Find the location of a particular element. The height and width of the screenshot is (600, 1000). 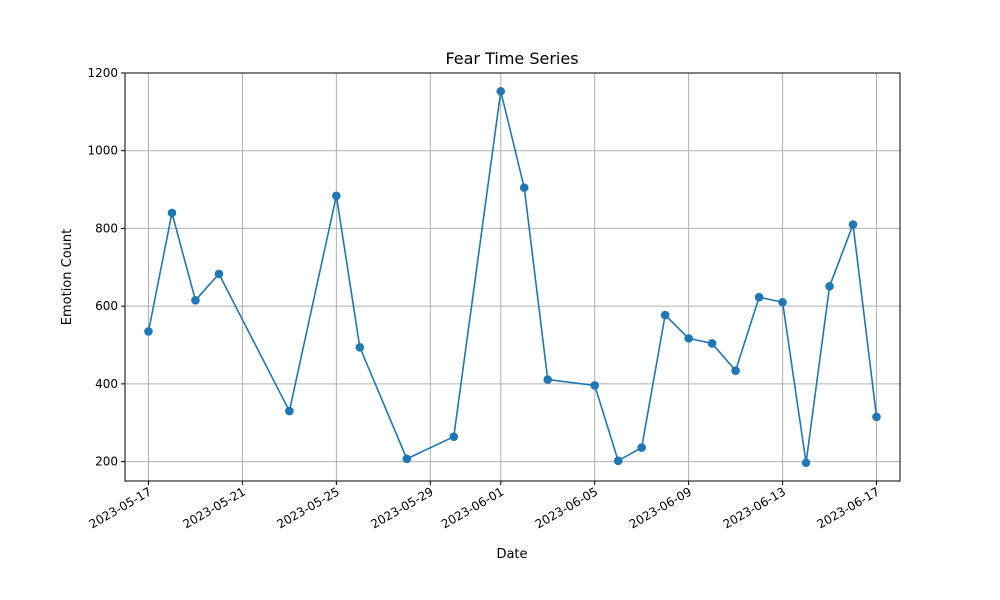

x-tick-label: 2023-06-17 is located at coordinates (848, 507).